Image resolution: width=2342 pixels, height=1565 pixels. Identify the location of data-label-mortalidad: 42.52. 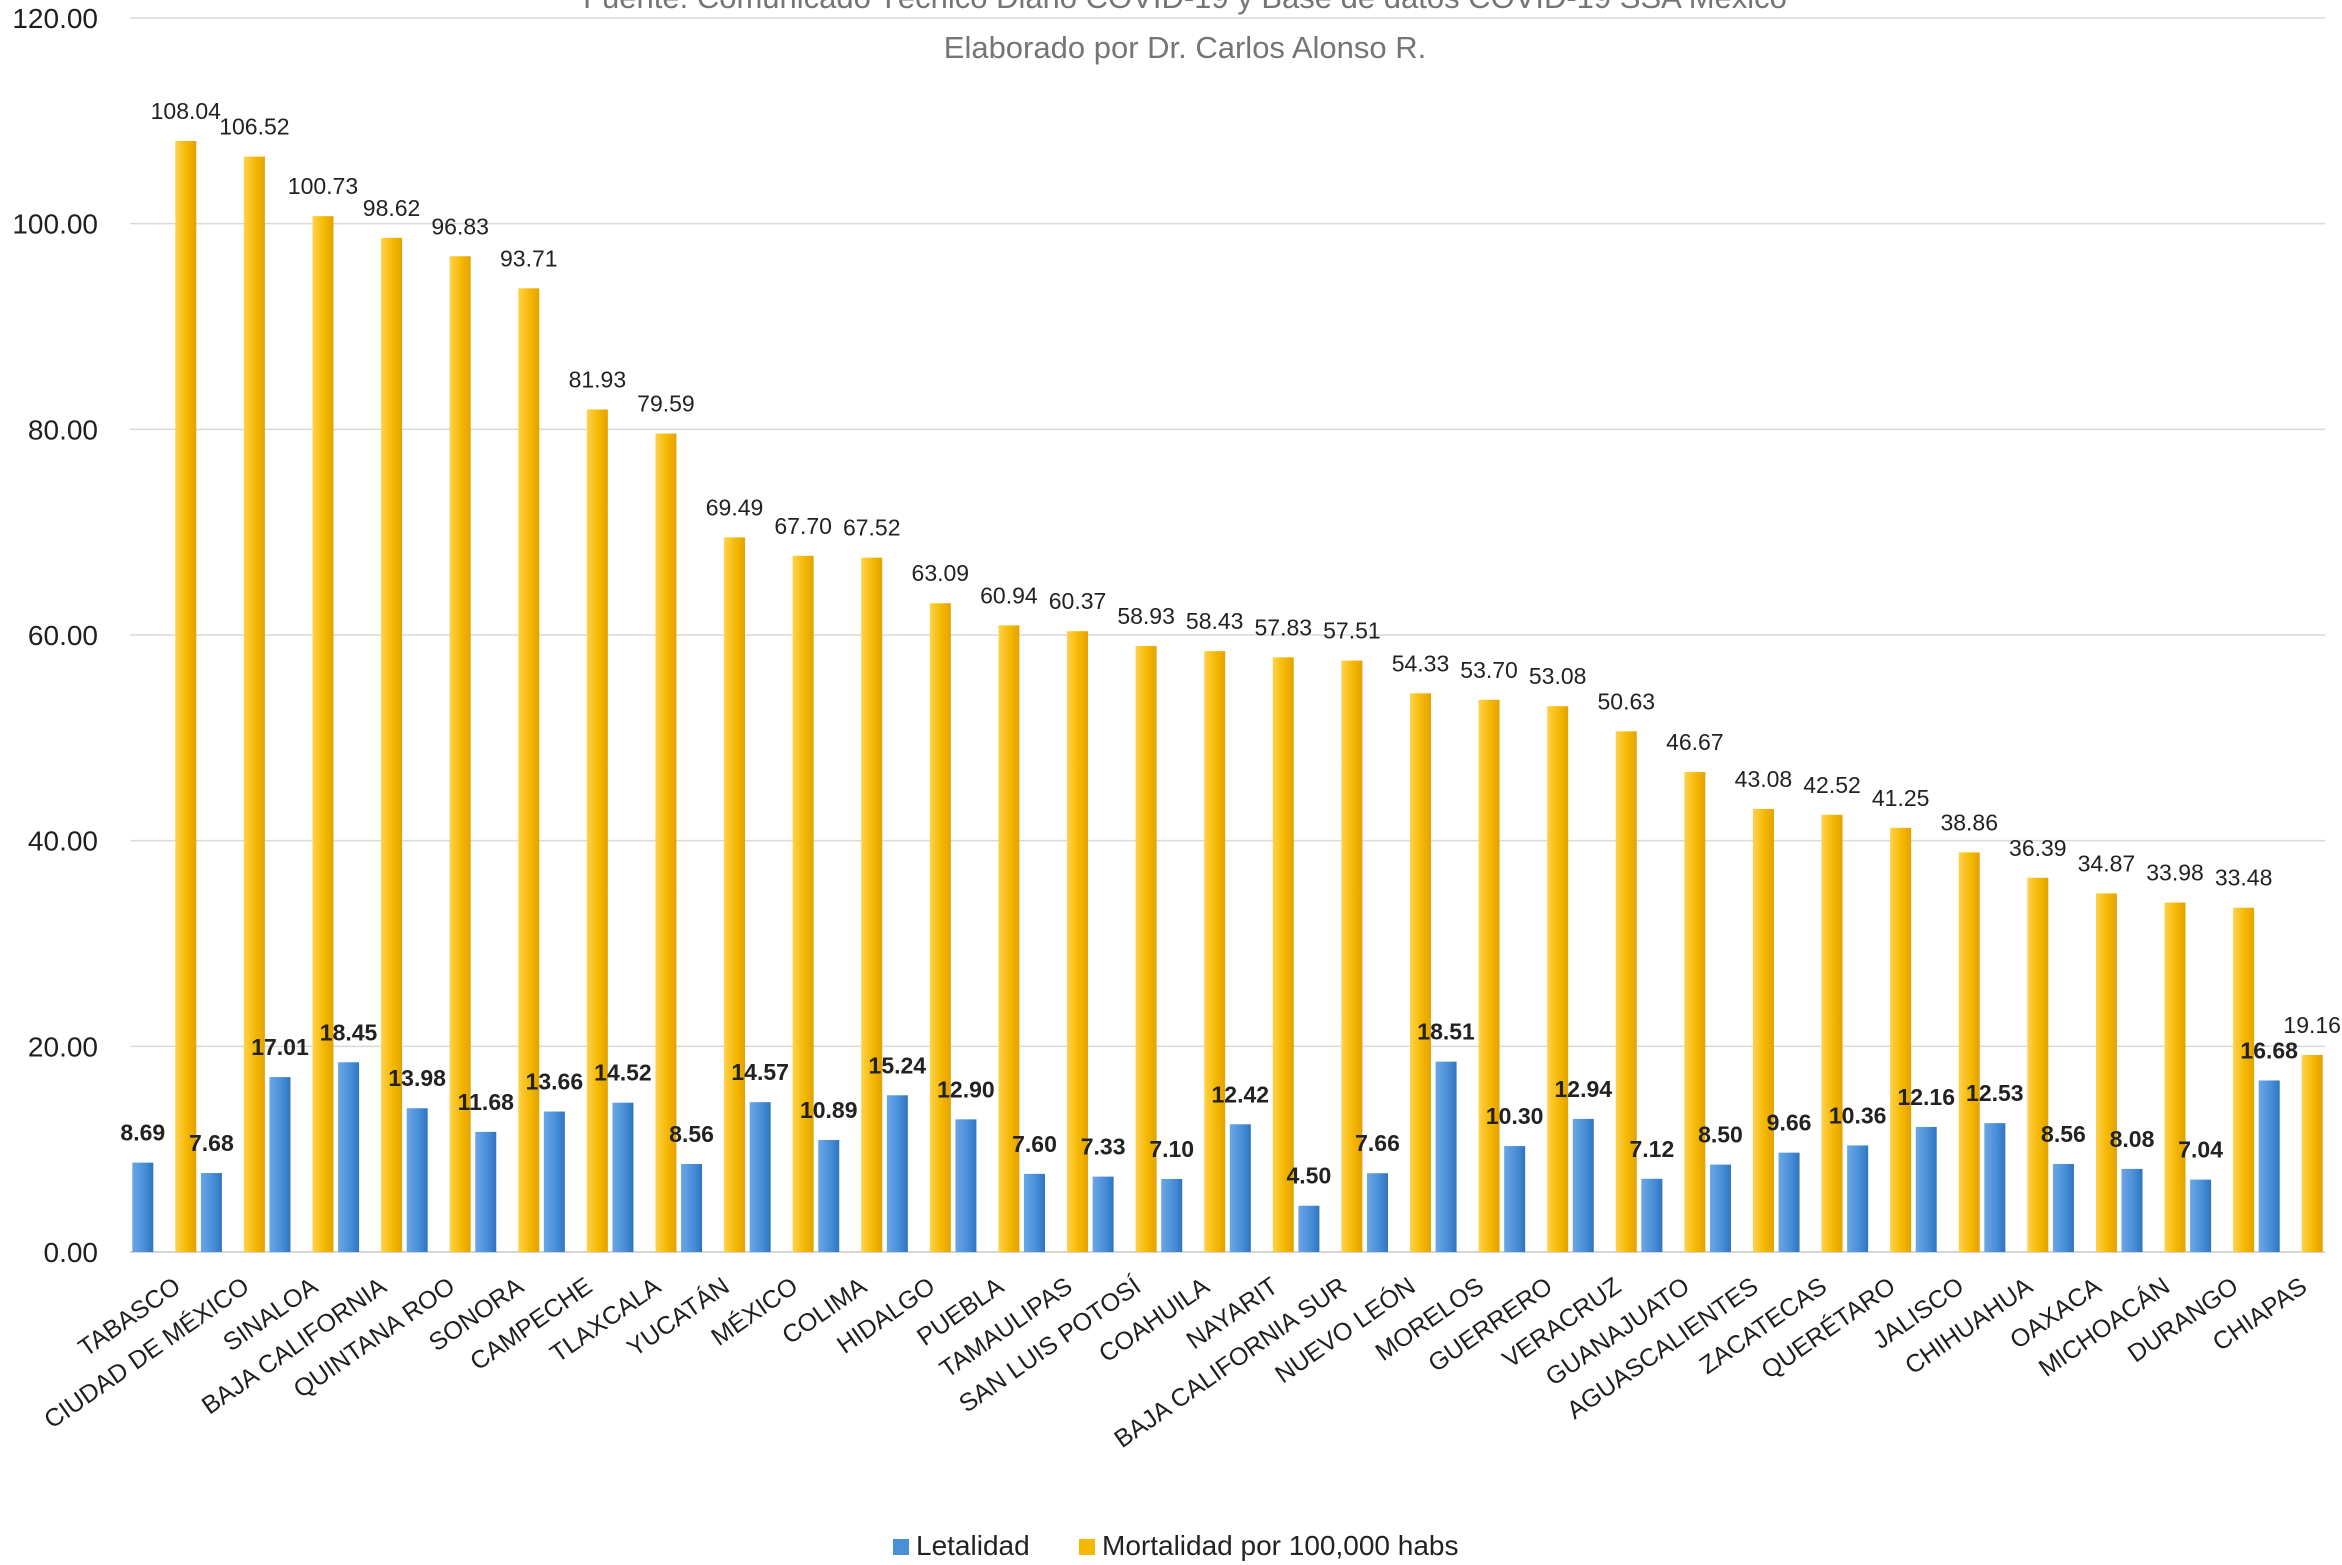
(1832, 785).